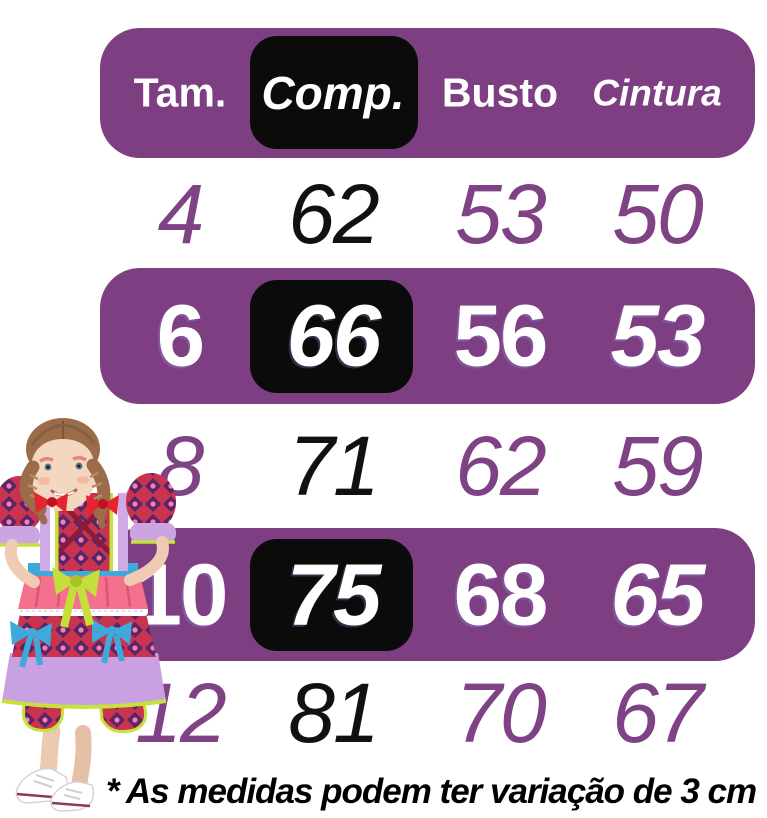 The width and height of the screenshot is (767, 818). I want to click on cell-comp: 81, so click(333, 713).